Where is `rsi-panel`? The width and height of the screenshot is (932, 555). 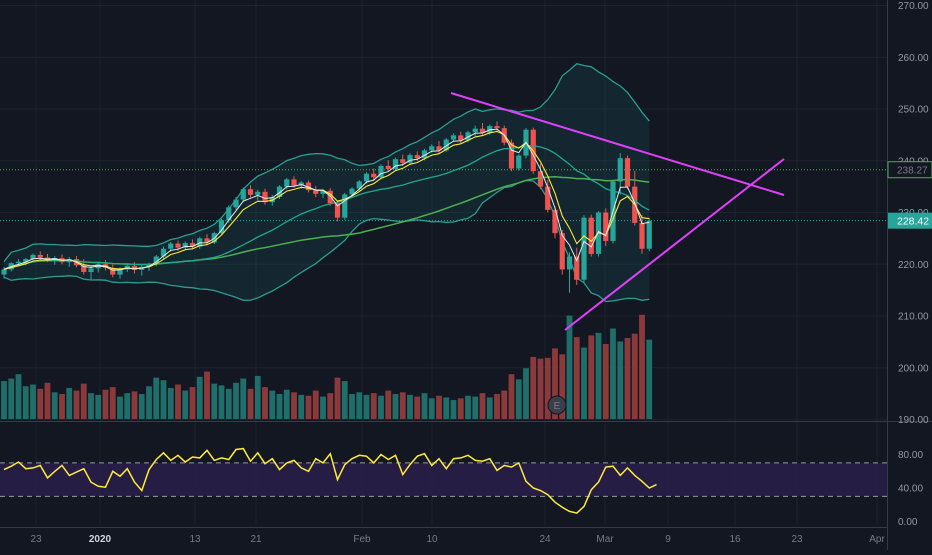
rsi-panel is located at coordinates (443, 480).